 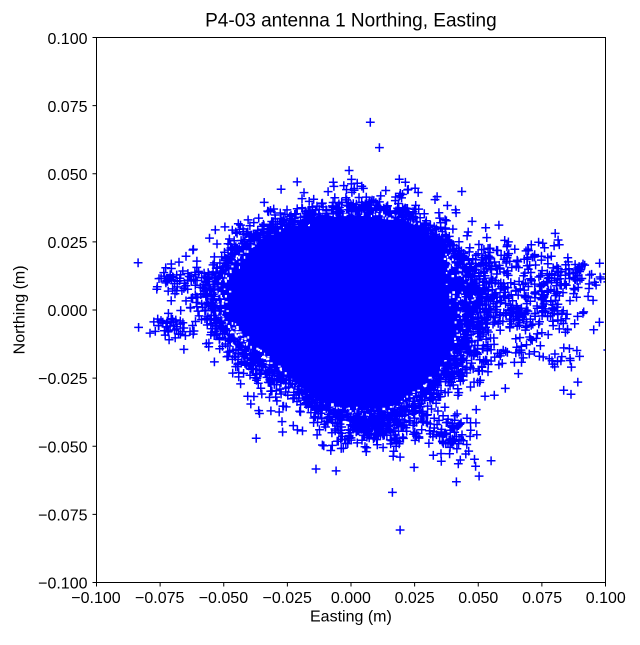 What do you see at coordinates (351, 21) in the screenshot?
I see `svg-text:P4-03 antenna 1 Northing, East: P4-03 antenna 1 Northing, Easting` at bounding box center [351, 21].